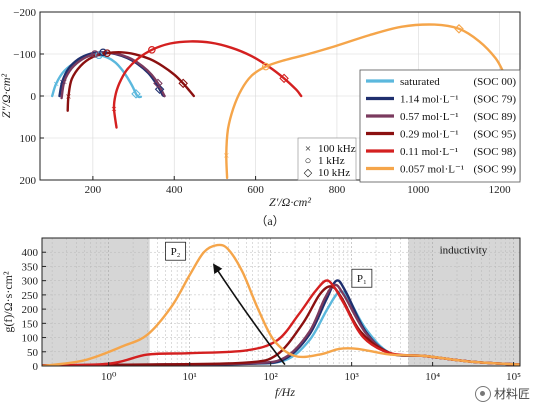 The image size is (536, 404). What do you see at coordinates (30, 324) in the screenshot?
I see `drt-y-tick-label: 150` at bounding box center [30, 324].